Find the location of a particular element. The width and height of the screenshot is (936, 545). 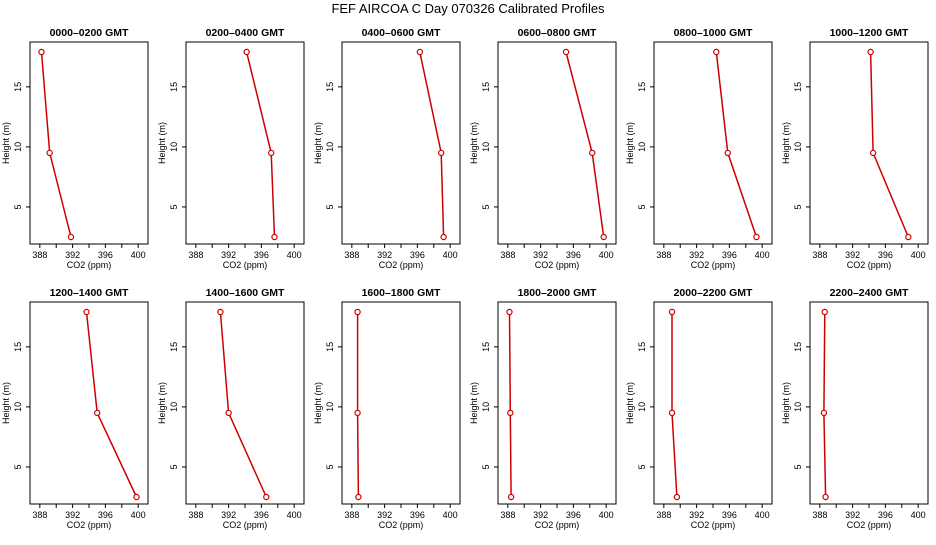

panel-title: 1800–2000 GMT is located at coordinates (557, 293).